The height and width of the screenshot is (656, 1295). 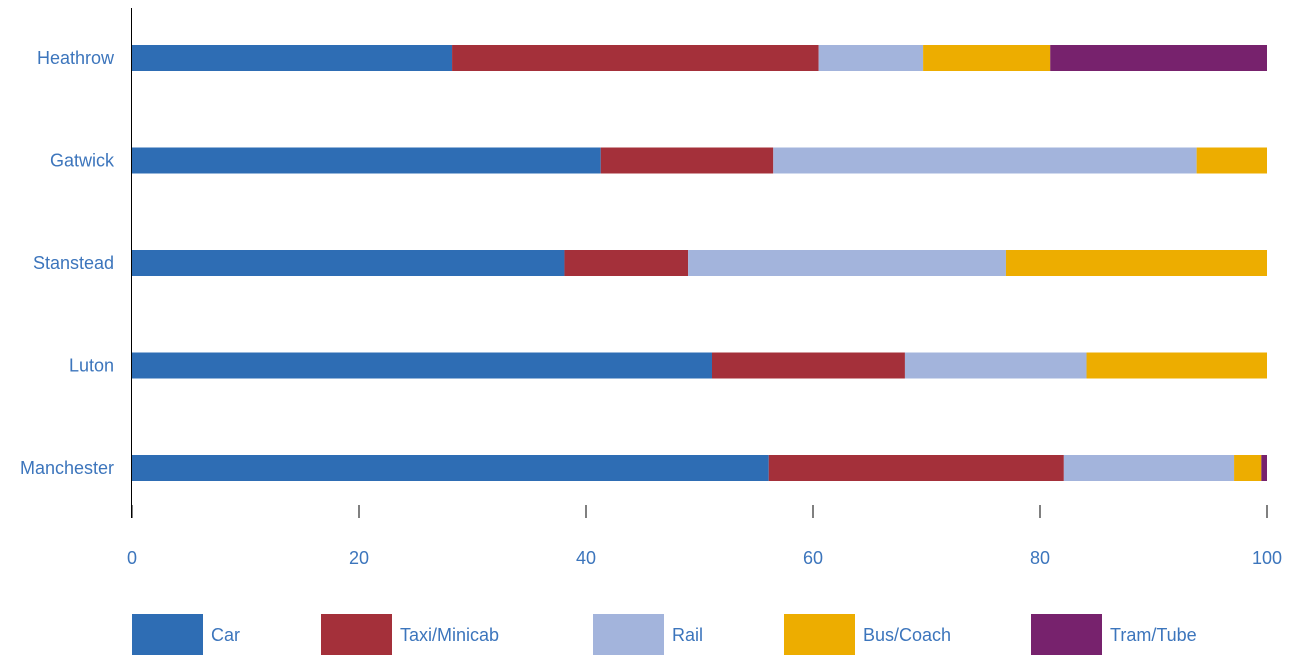 What do you see at coordinates (76, 58) in the screenshot?
I see `category-label-heathrow: Heathrow` at bounding box center [76, 58].